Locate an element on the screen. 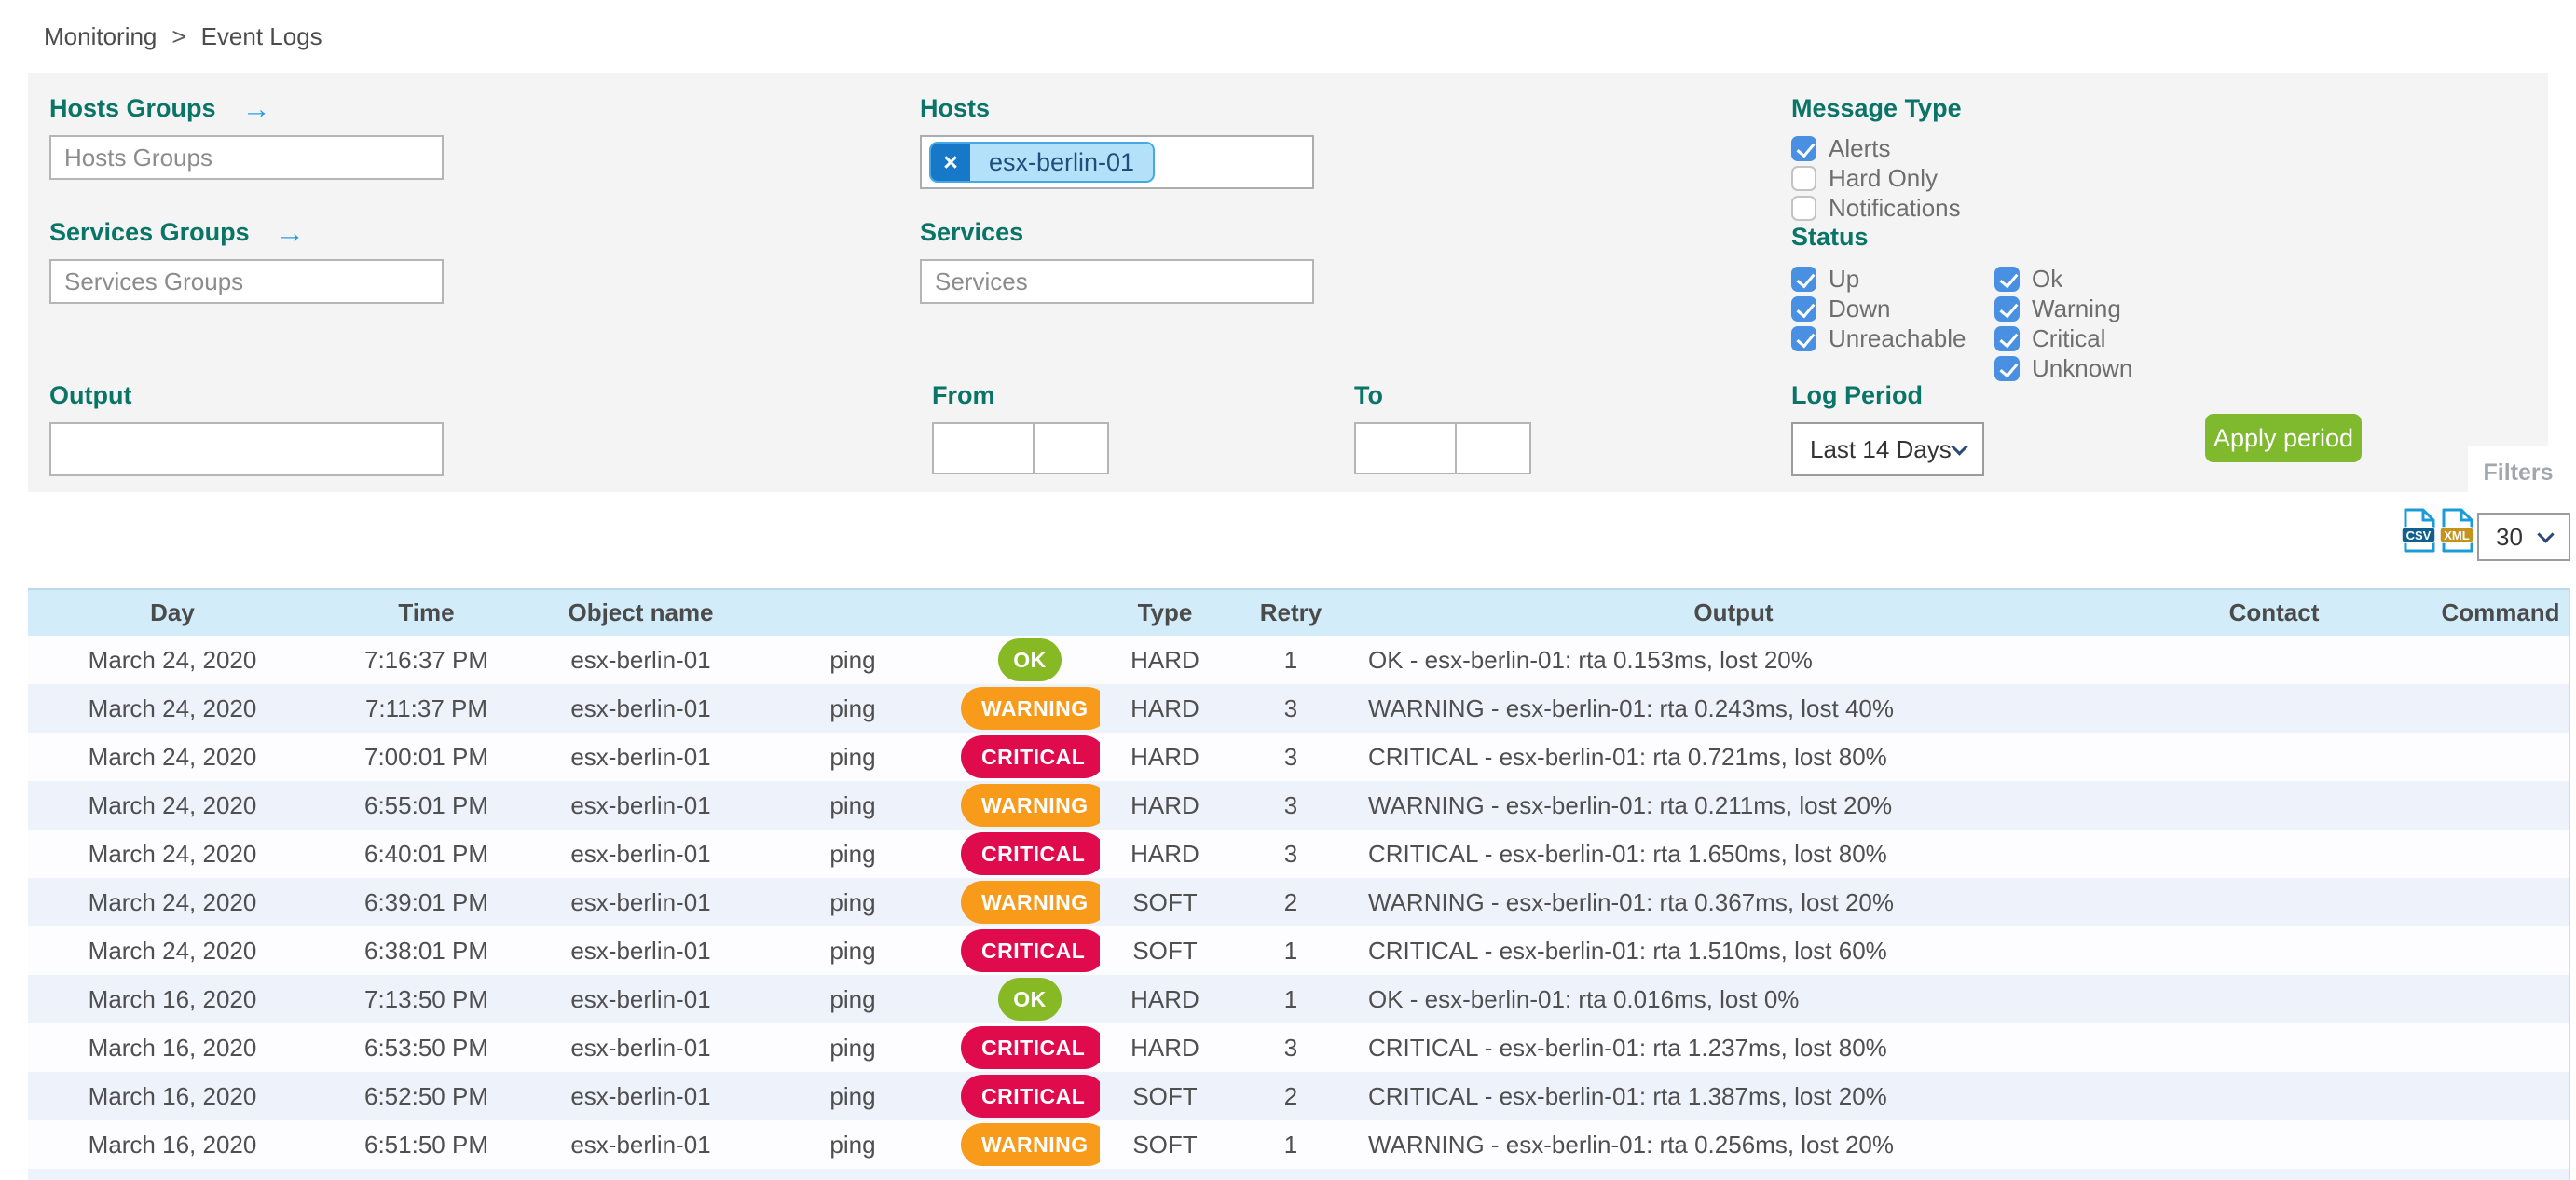  from-time-input is located at coordinates (1071, 448).